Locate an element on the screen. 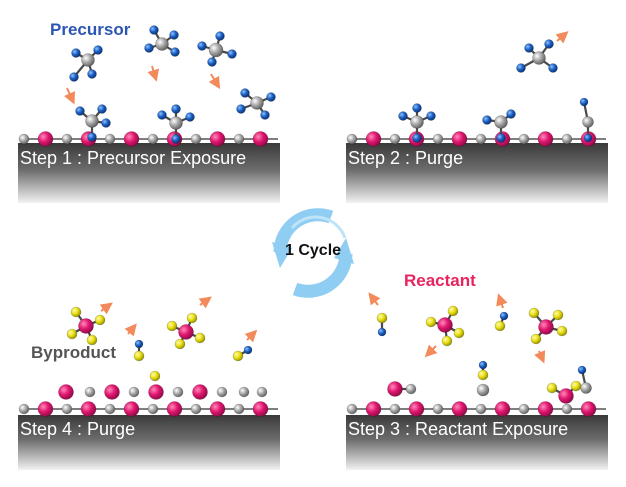 This screenshot has width=626, height=487. substrate-row-step3 is located at coordinates (476, 409).